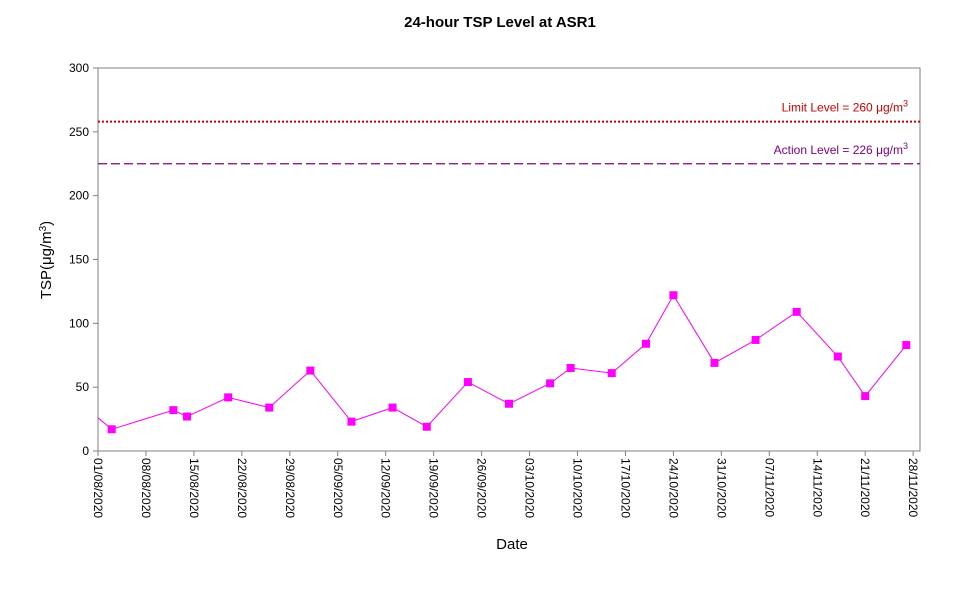  Describe the element at coordinates (85, 451) in the screenshot. I see `y-tick-label-0: 0` at that location.